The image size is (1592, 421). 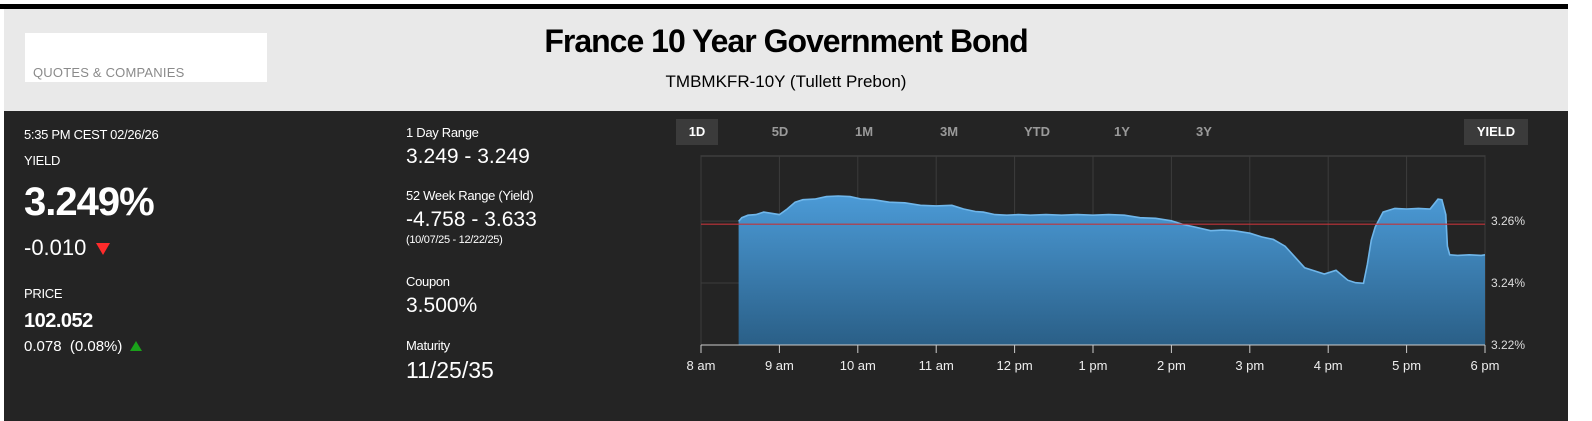 What do you see at coordinates (428, 345) in the screenshot?
I see `maturity-label: Maturity` at bounding box center [428, 345].